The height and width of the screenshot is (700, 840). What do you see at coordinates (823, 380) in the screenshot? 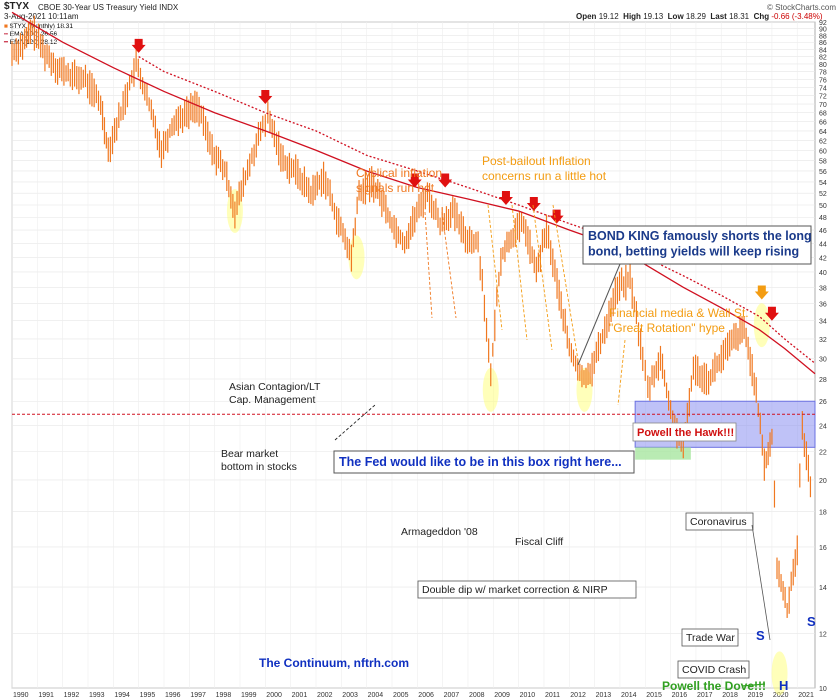
I see `y-tick-label: 28` at bounding box center [823, 380].